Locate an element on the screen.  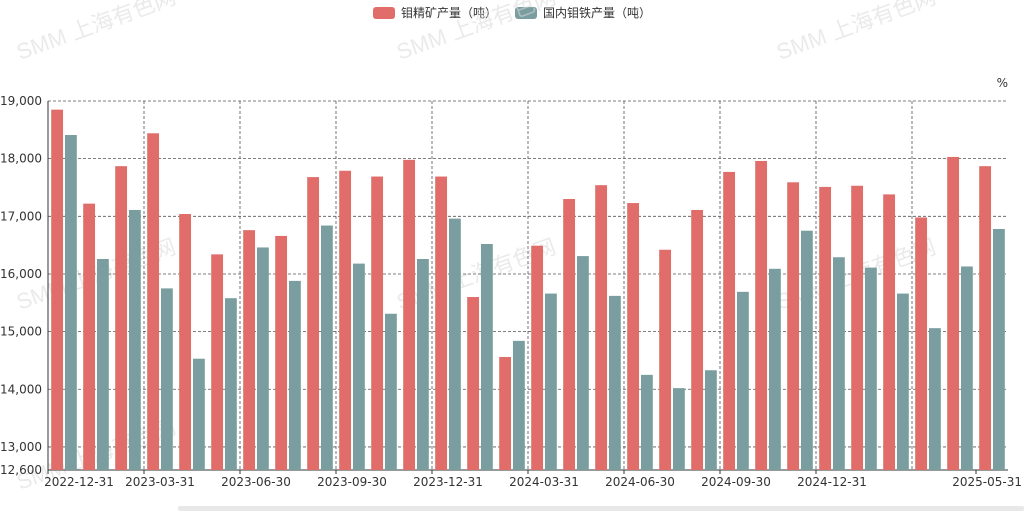
x-tick-label: 2024-12-31 is located at coordinates (832, 482).